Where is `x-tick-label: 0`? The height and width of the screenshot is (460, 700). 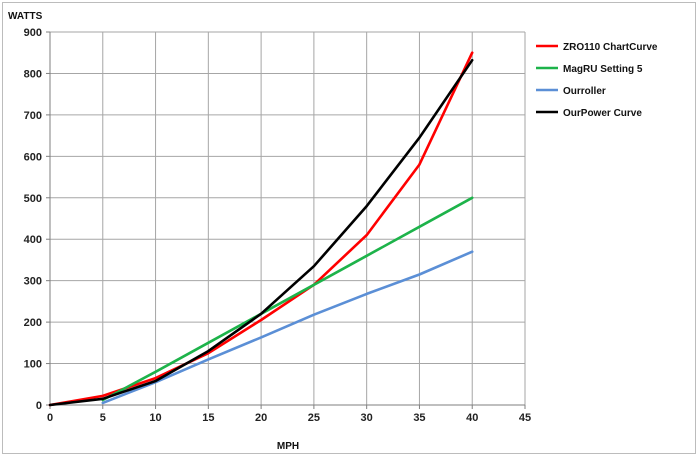
x-tick-label: 0 is located at coordinates (50, 418).